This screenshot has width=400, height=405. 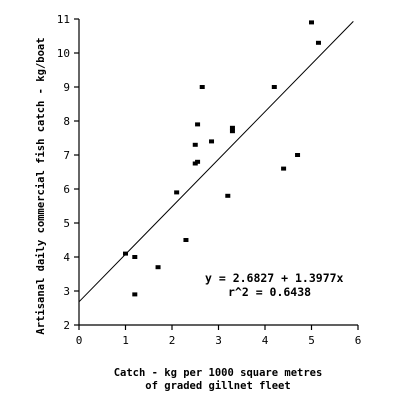 I want to click on y-tick-label: 11, so click(x=63, y=19).